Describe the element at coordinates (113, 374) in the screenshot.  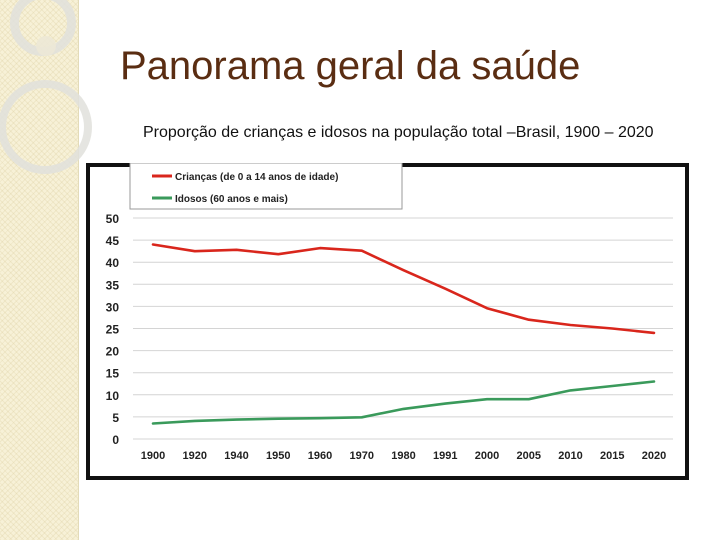
I see `y-tick-label: 15` at that location.